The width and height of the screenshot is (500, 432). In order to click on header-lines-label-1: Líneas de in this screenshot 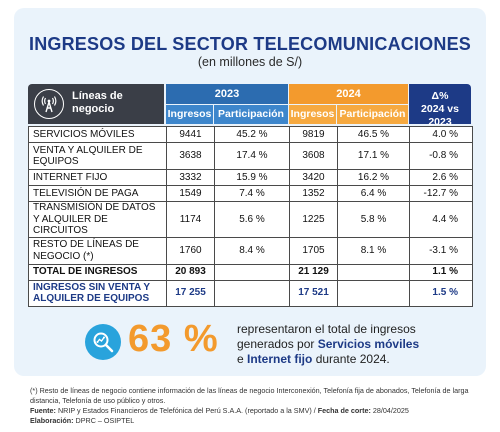, I will do `click(97, 96)`.